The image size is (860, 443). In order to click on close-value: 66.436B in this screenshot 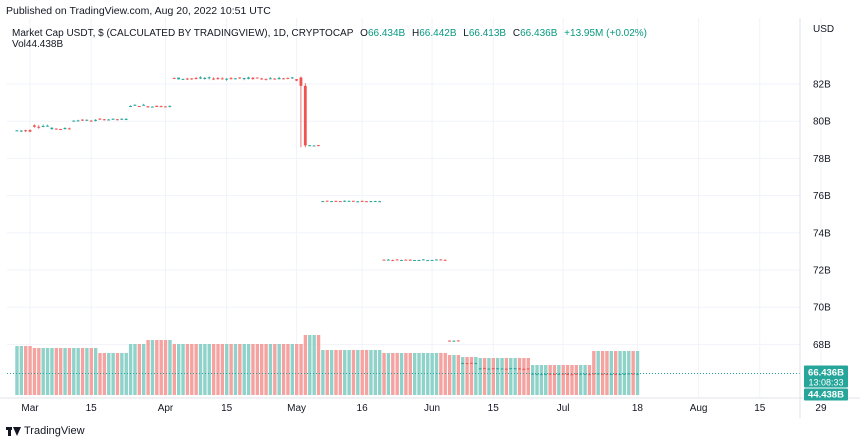, I will do `click(539, 33)`.